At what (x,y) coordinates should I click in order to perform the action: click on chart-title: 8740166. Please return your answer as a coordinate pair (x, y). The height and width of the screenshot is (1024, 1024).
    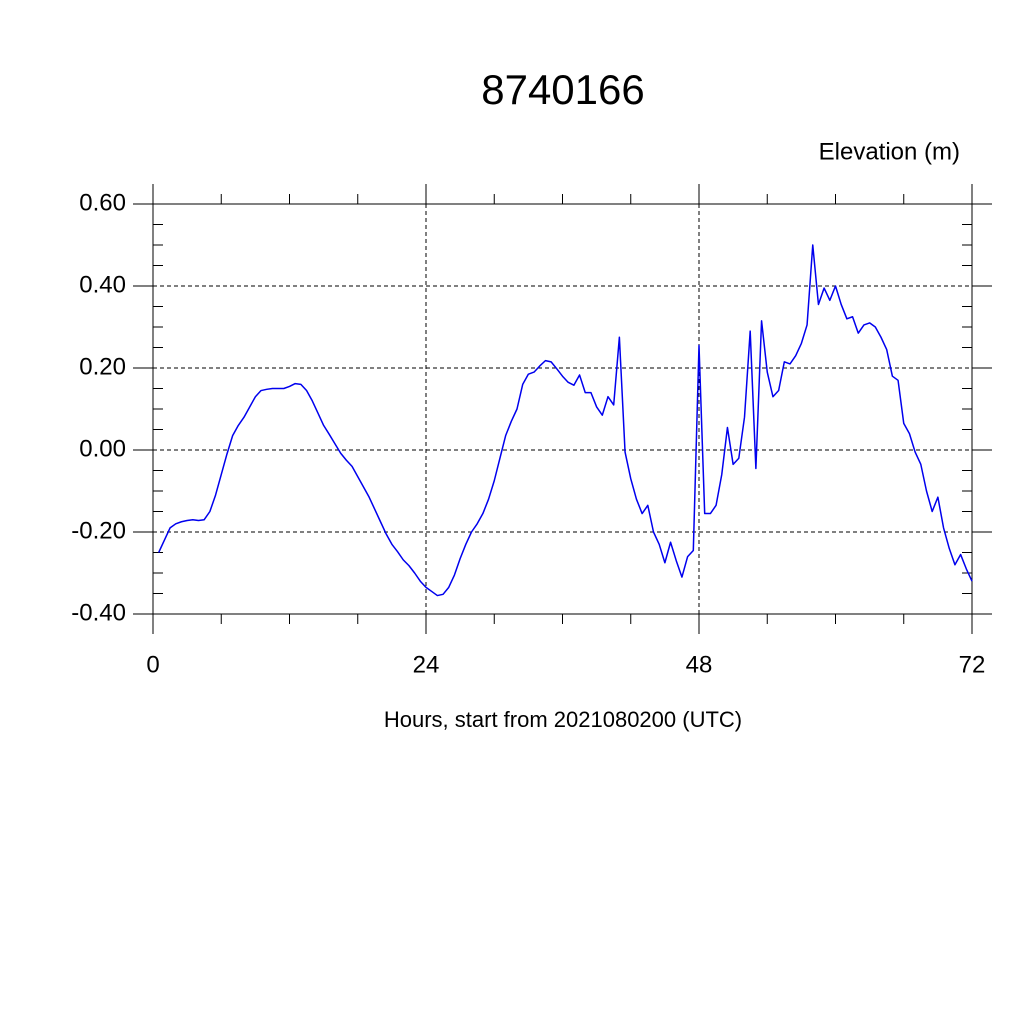
    Looking at the image, I should click on (563, 89).